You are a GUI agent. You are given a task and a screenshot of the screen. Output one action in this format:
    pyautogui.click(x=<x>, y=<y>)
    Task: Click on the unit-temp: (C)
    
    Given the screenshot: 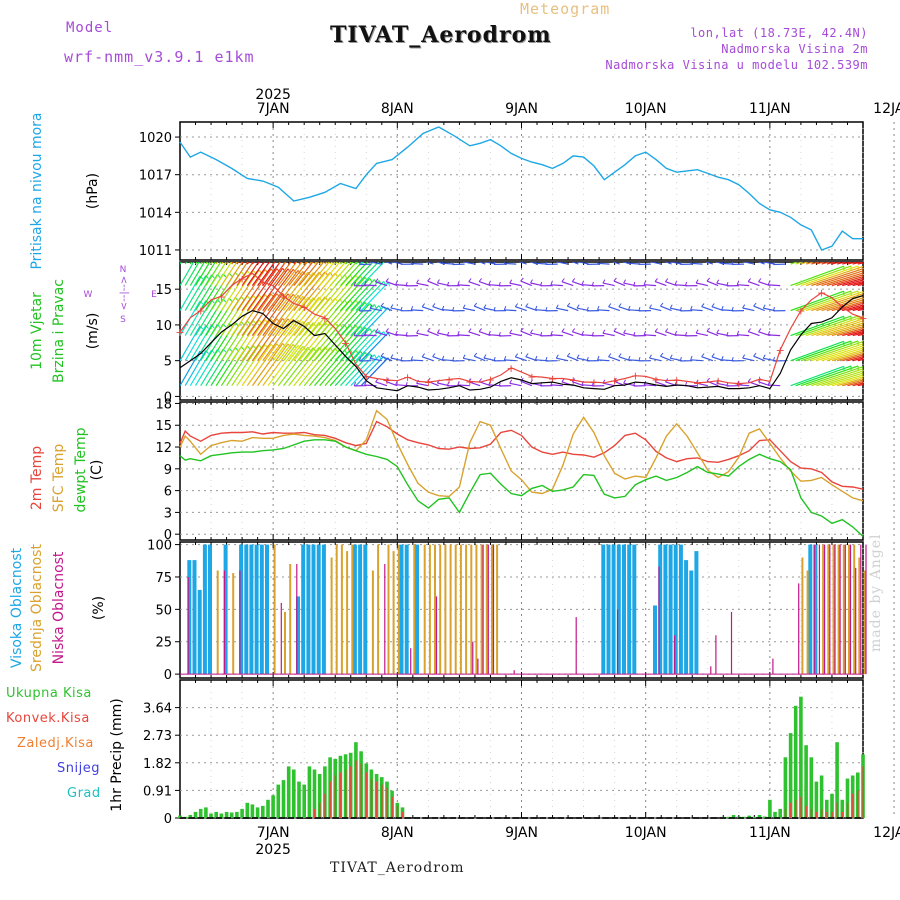 What is the action you would take?
    pyautogui.click(x=97, y=470)
    